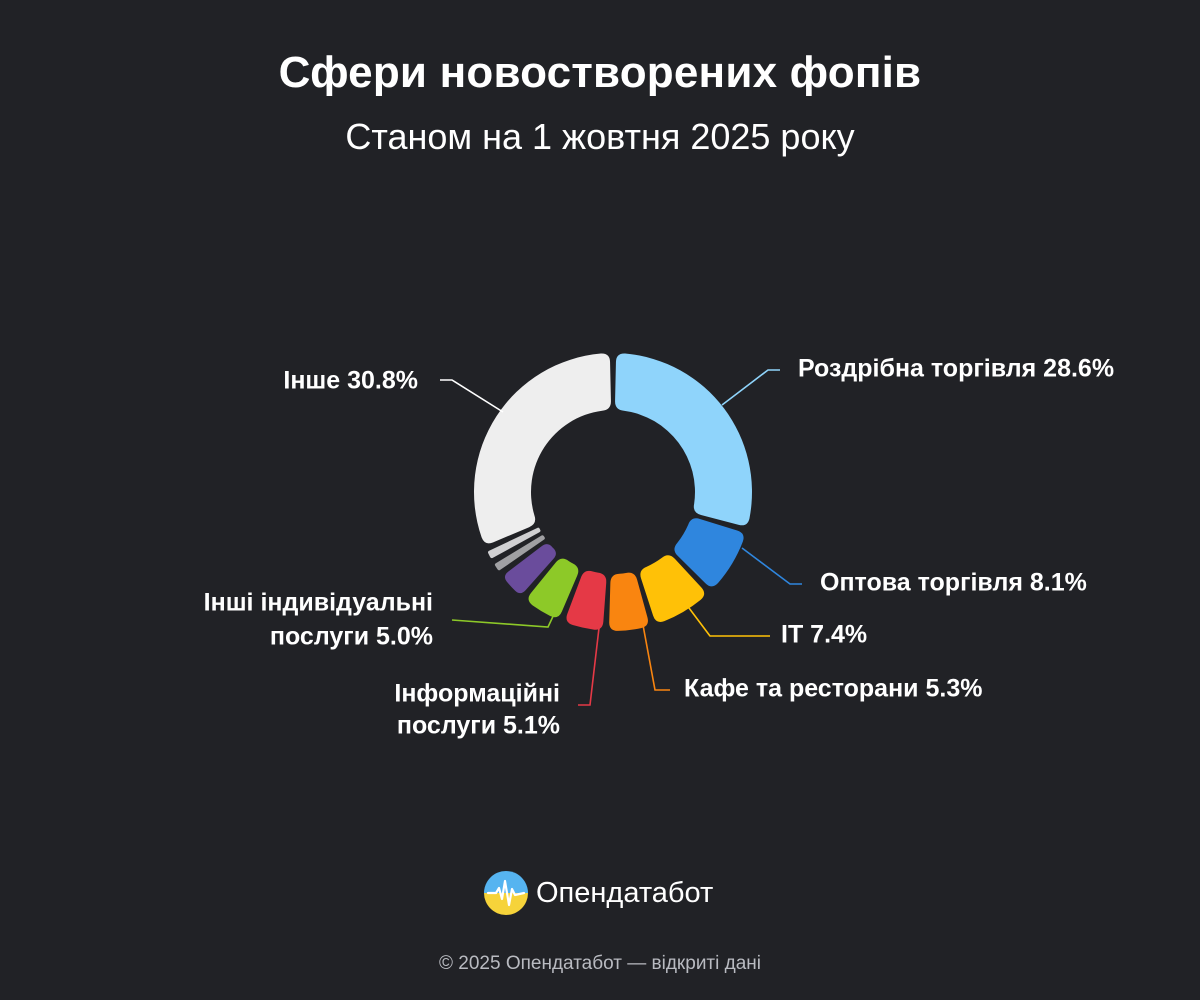 The height and width of the screenshot is (1000, 1200). I want to click on slice-label-4-line-0: Інформаційні, so click(477, 694).